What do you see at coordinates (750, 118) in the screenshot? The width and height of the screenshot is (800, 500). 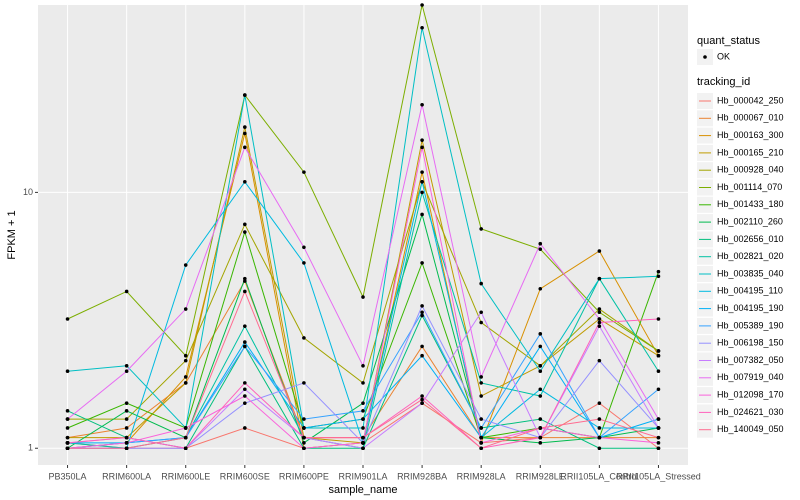 I see `legend-label: Hb_000067_010` at bounding box center [750, 118].